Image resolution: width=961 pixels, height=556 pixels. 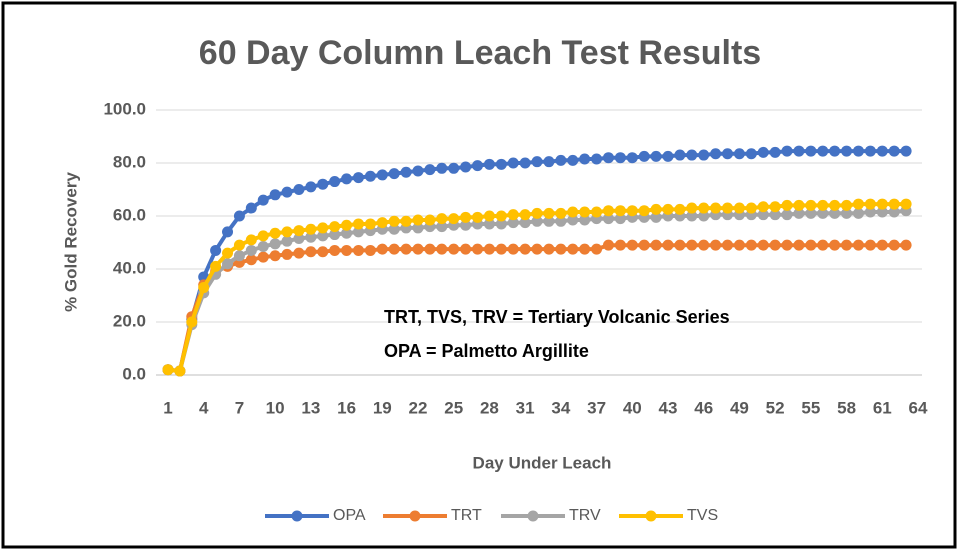 What do you see at coordinates (129, 161) in the screenshot?
I see `y-tick-label: 80.0` at bounding box center [129, 161].